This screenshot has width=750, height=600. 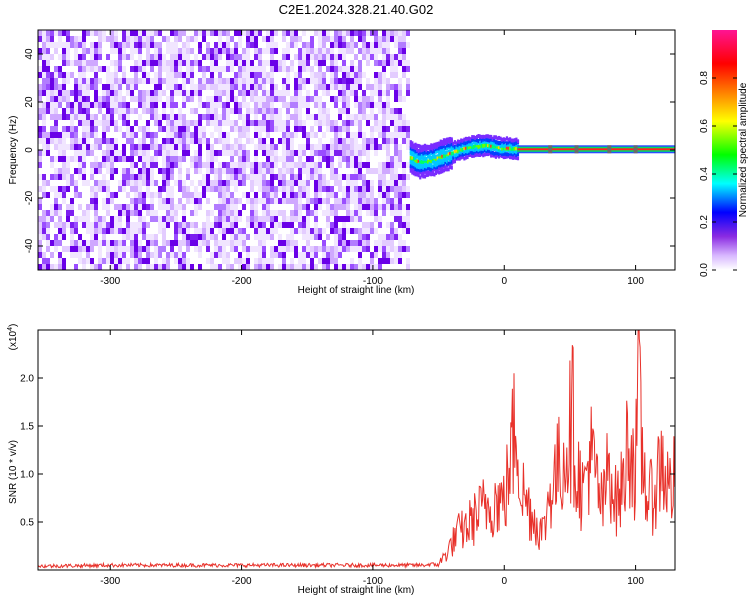 I want to click on y-tick-label: 40, so click(x=29, y=54).